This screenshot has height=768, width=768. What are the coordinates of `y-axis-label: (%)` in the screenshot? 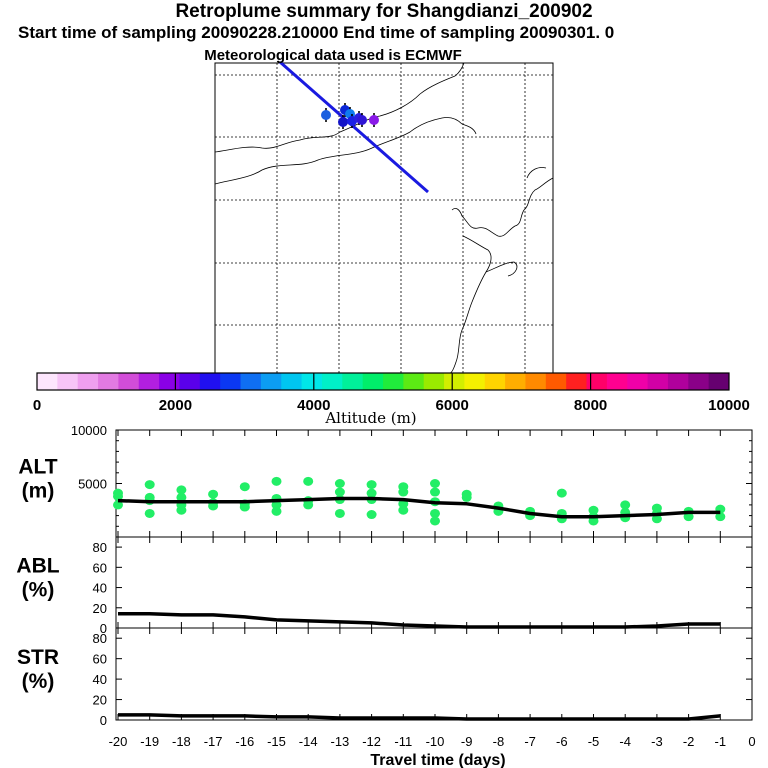 It's located at (38, 681).